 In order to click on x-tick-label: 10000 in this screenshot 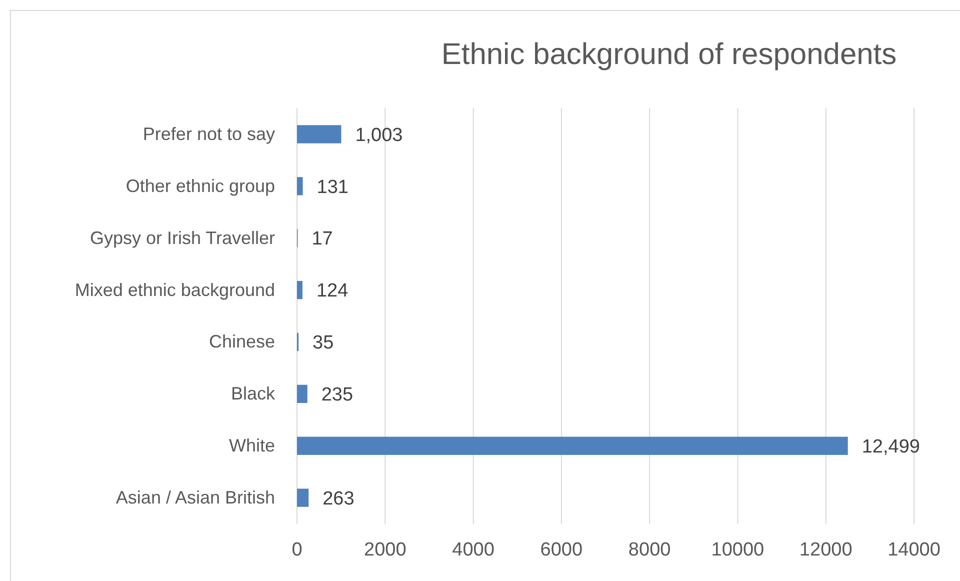, I will do `click(737, 549)`.